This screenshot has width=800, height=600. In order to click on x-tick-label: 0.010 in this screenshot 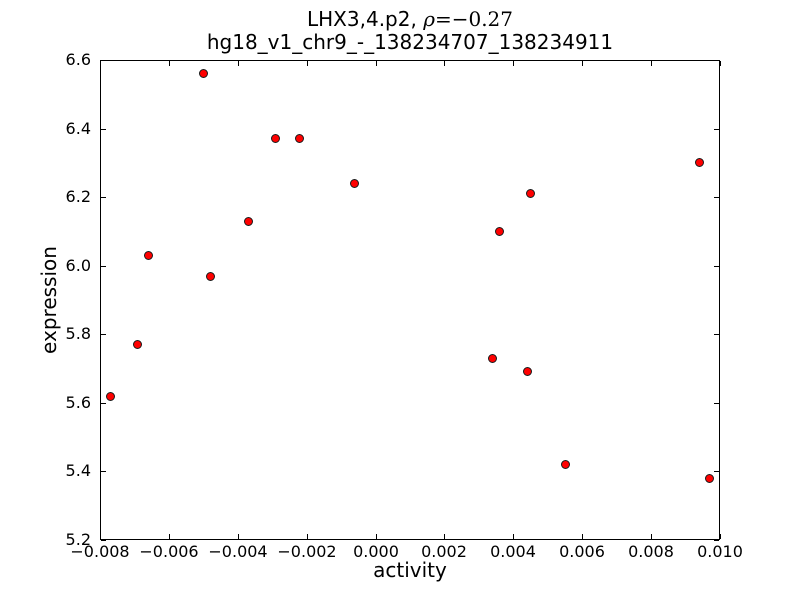, I will do `click(720, 551)`.